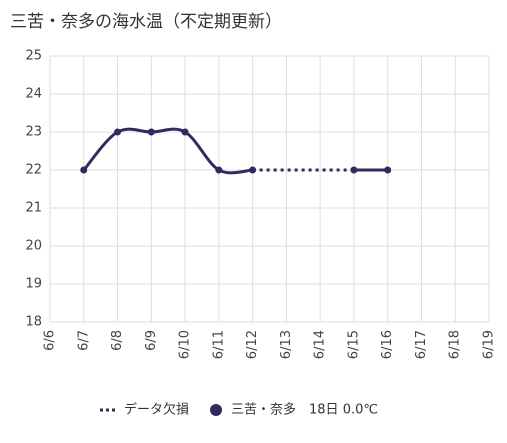 The height and width of the screenshot is (443, 507). Describe the element at coordinates (353, 344) in the screenshot. I see `x-tick-label: 6/15` at that location.